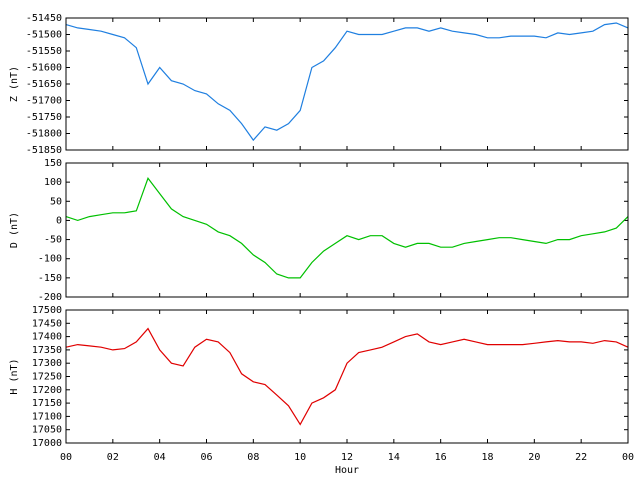 The height and width of the screenshot is (480, 640). Describe the element at coordinates (59, 220) in the screenshot. I see `y-tick-label: 0` at that location.